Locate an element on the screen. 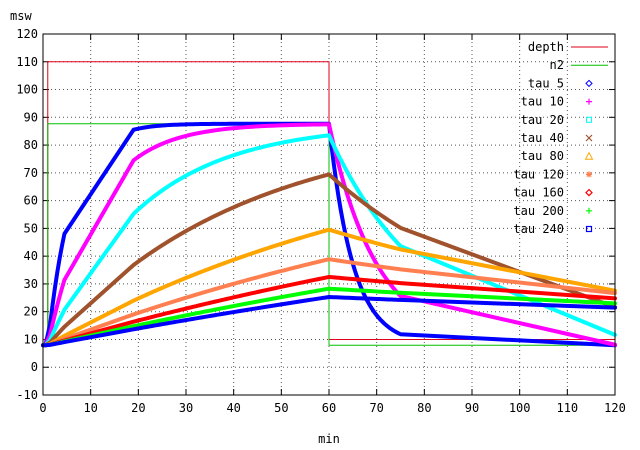 The image size is (640, 450). legend-label-tau-5: tau 5 is located at coordinates (546, 83).